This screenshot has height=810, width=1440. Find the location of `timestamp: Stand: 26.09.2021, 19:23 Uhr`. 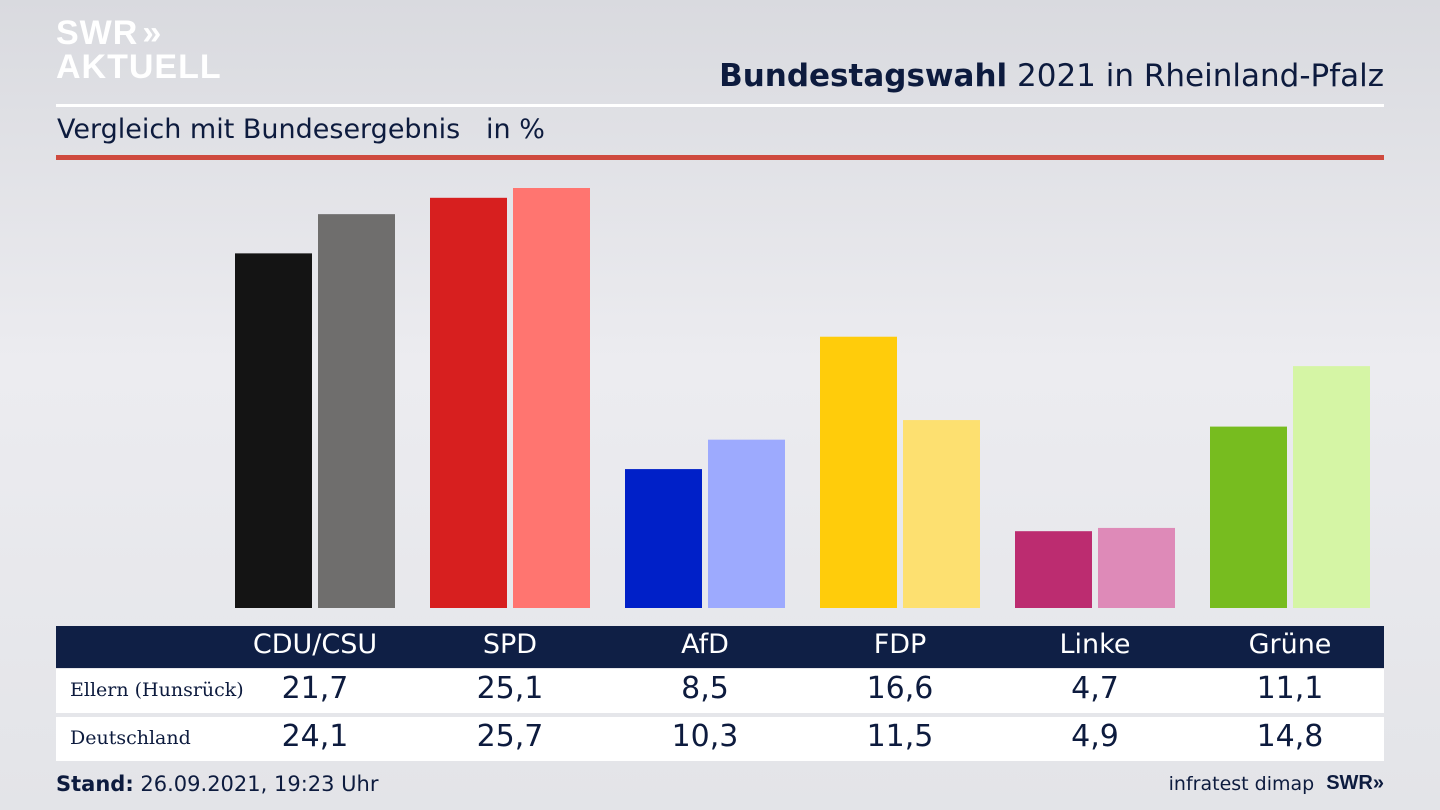

timestamp: Stand: 26.09.2021, 19:23 Uhr is located at coordinates (217, 784).